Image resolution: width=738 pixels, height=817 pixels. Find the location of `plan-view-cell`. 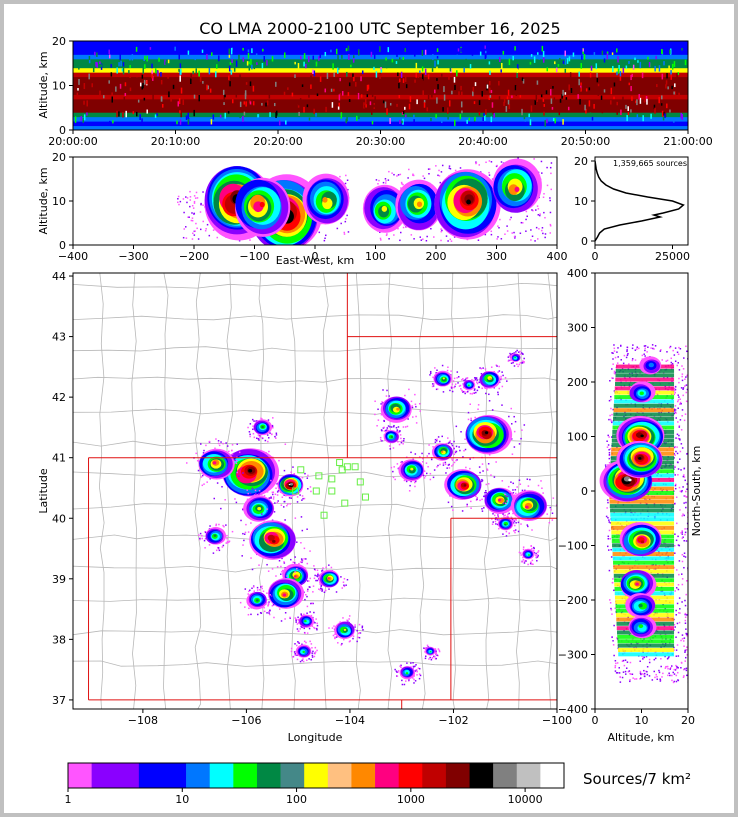

plan-view-cell is located at coordinates (290, 485).